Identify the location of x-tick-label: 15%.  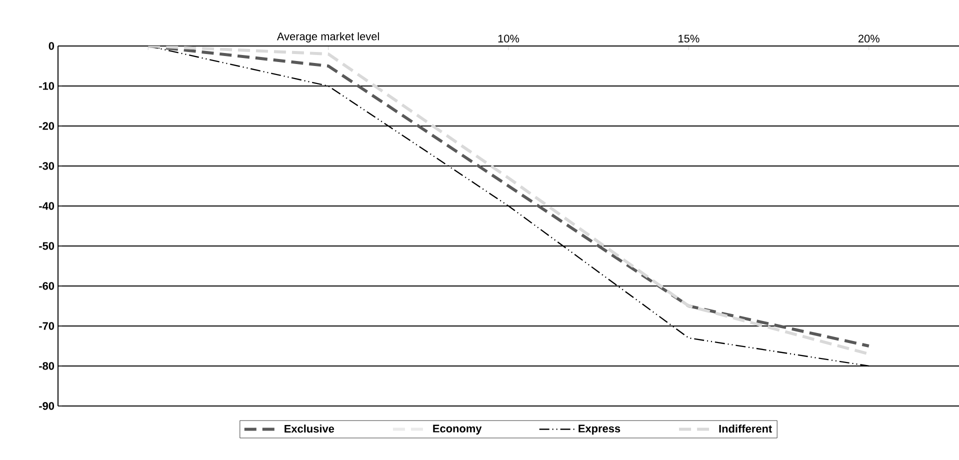
(689, 38).